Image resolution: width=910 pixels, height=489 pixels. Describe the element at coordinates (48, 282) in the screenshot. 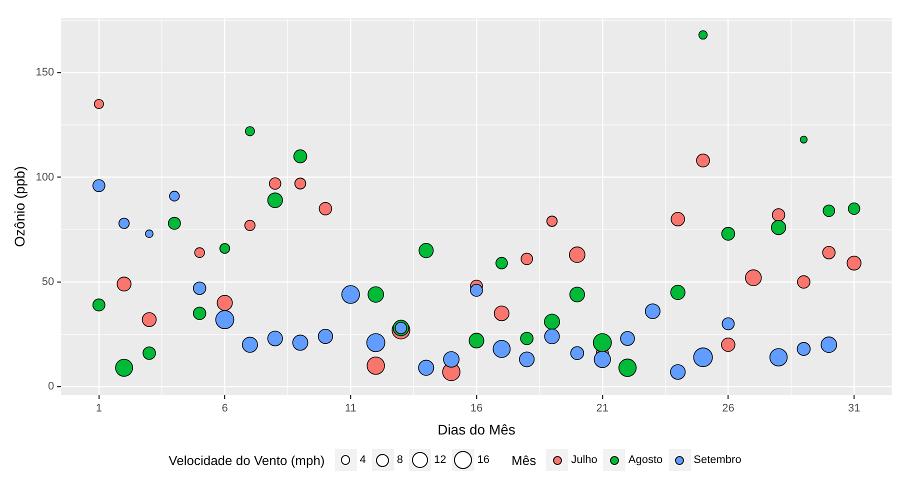

I see `y-tick-label: 50` at that location.